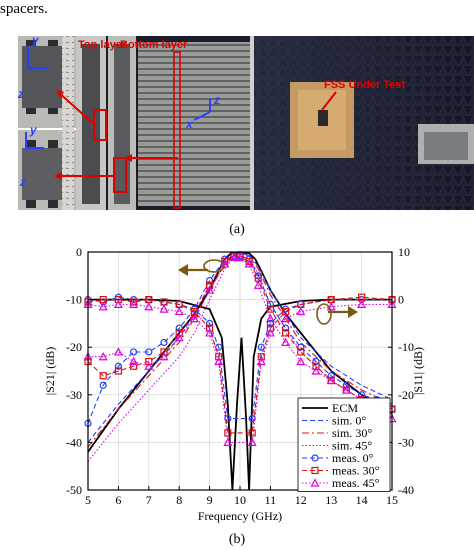 The width and height of the screenshot is (474, 550). What do you see at coordinates (406, 490) in the screenshot?
I see `y-right-tick-label: -40` at bounding box center [406, 490].